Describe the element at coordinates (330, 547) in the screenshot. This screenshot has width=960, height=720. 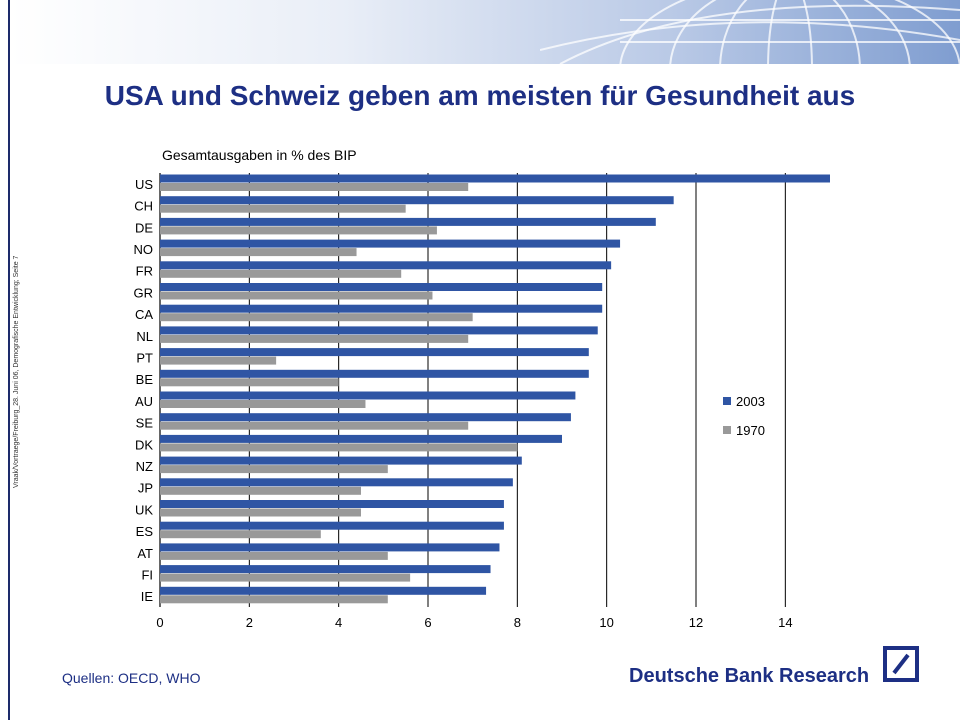
I see `bar-2003-AT` at that location.